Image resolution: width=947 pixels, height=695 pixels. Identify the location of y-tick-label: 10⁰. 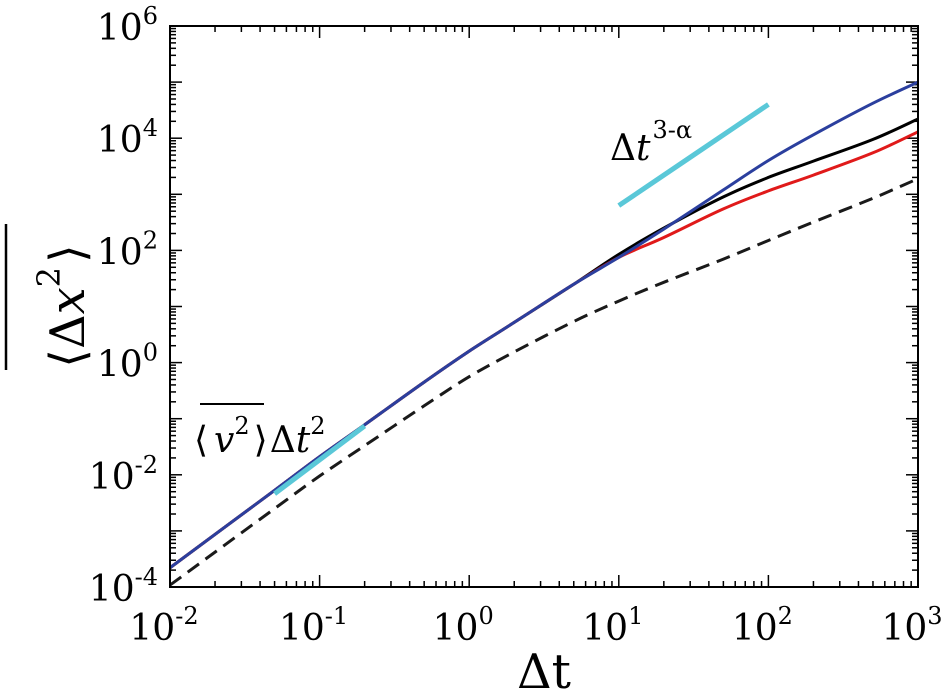
(127, 362).